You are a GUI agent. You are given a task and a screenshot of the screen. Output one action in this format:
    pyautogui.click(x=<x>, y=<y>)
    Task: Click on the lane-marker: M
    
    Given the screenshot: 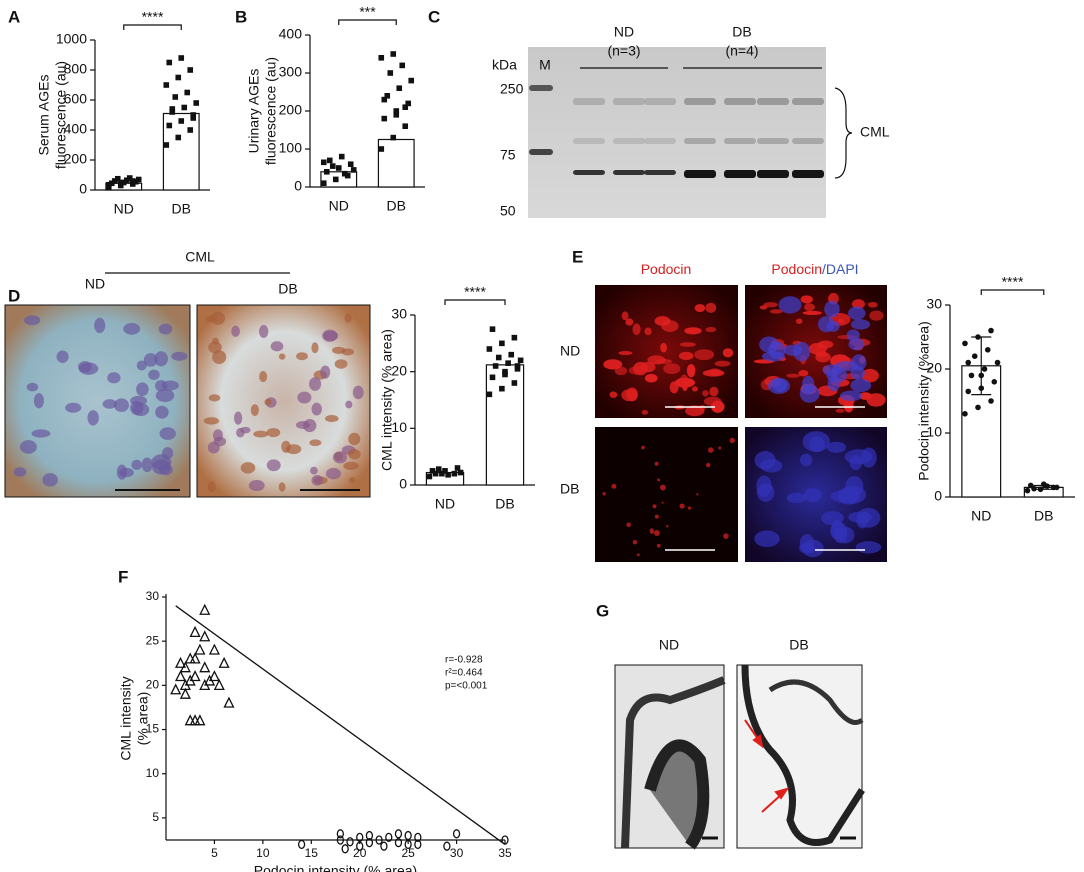 What is the action you would take?
    pyautogui.click(x=545, y=65)
    